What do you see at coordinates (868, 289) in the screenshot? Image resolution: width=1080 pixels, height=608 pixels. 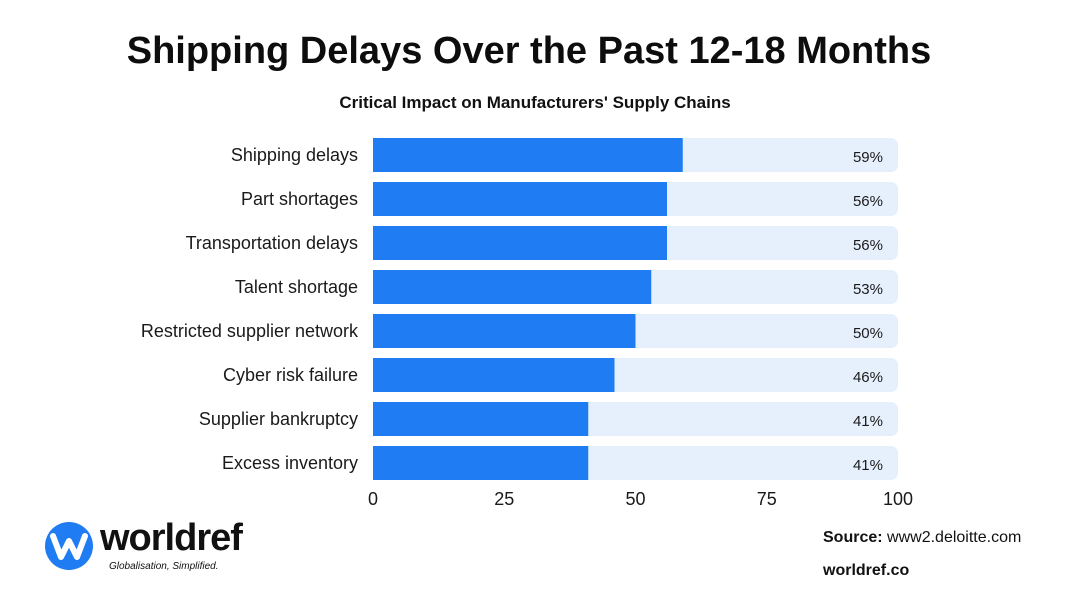 I see `value-label: 53%` at bounding box center [868, 289].